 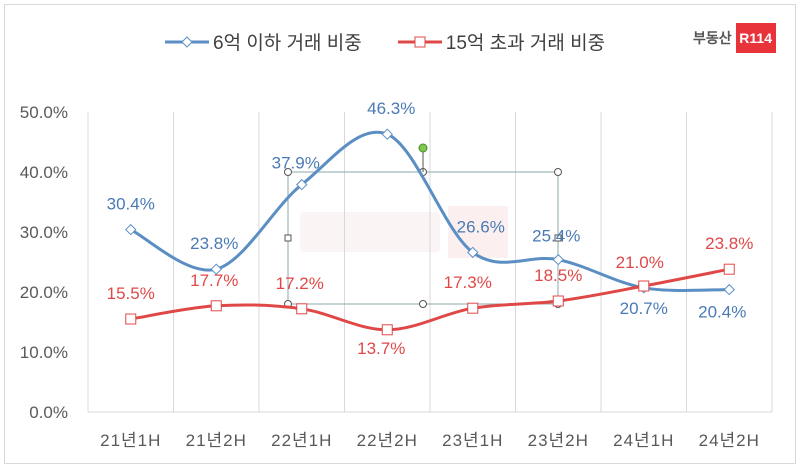 What do you see at coordinates (387, 440) in the screenshot?
I see `x-tick-label: 22년2H` at bounding box center [387, 440].